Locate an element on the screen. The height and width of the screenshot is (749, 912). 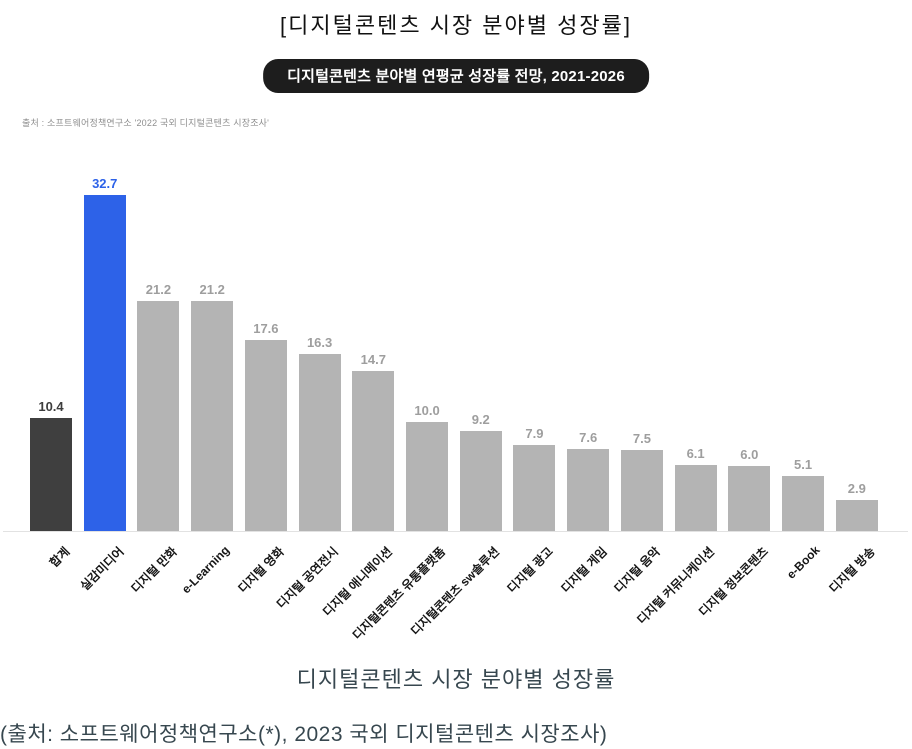
category-label: 디지털 방송 is located at coordinates (852, 570).